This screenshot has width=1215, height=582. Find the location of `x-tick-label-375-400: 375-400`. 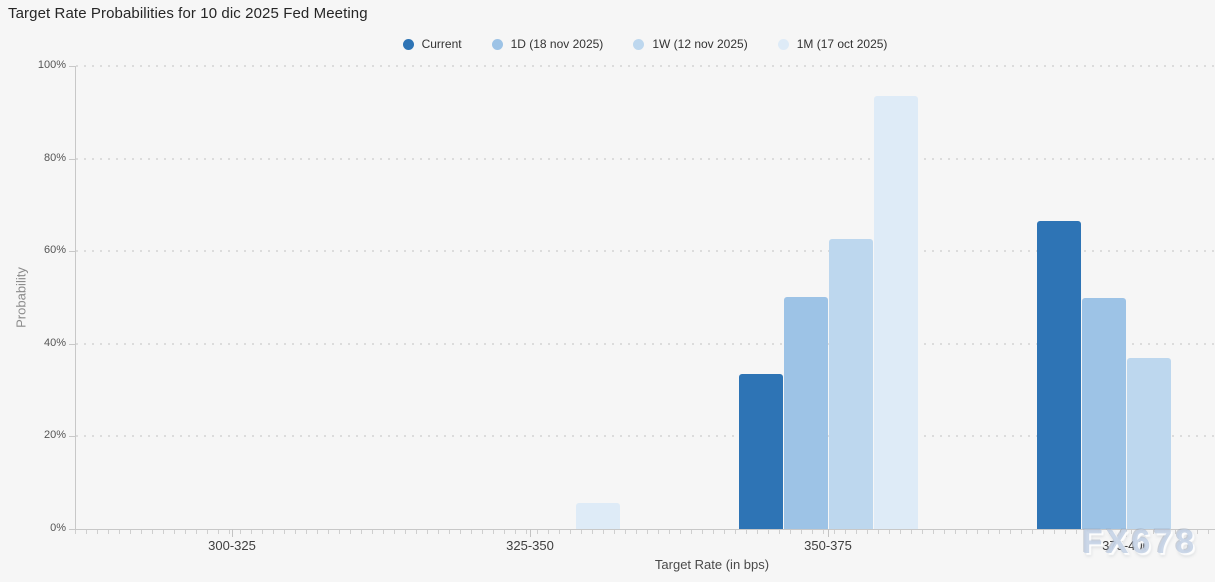

x-tick-label-375-400: 375-400 is located at coordinates (1126, 545).